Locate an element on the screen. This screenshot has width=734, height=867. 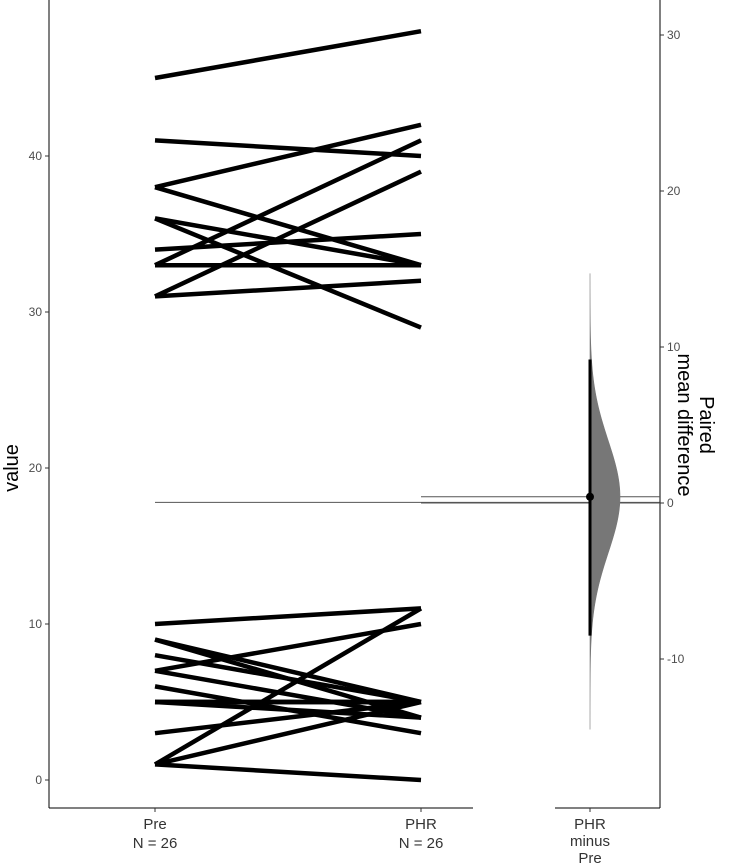
difference-category-label: minus is located at coordinates (590, 841).